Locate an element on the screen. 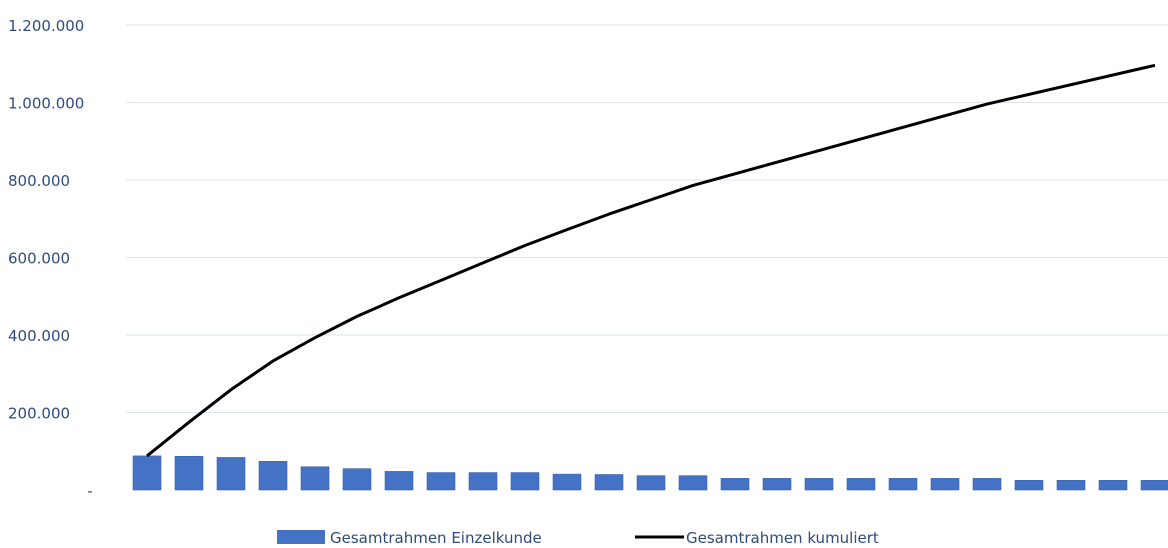 The height and width of the screenshot is (548, 1168). y-tick-label: 400.000 is located at coordinates (39, 336).